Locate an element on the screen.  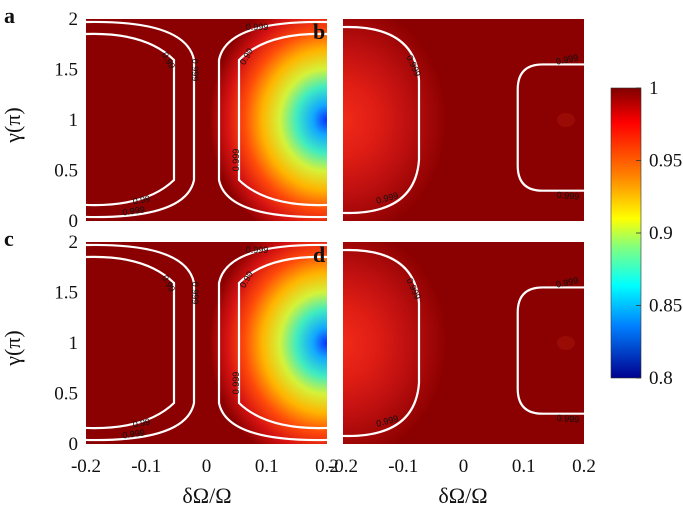
panel-c-ytick-3: 1.5 is located at coordinates (66, 293).